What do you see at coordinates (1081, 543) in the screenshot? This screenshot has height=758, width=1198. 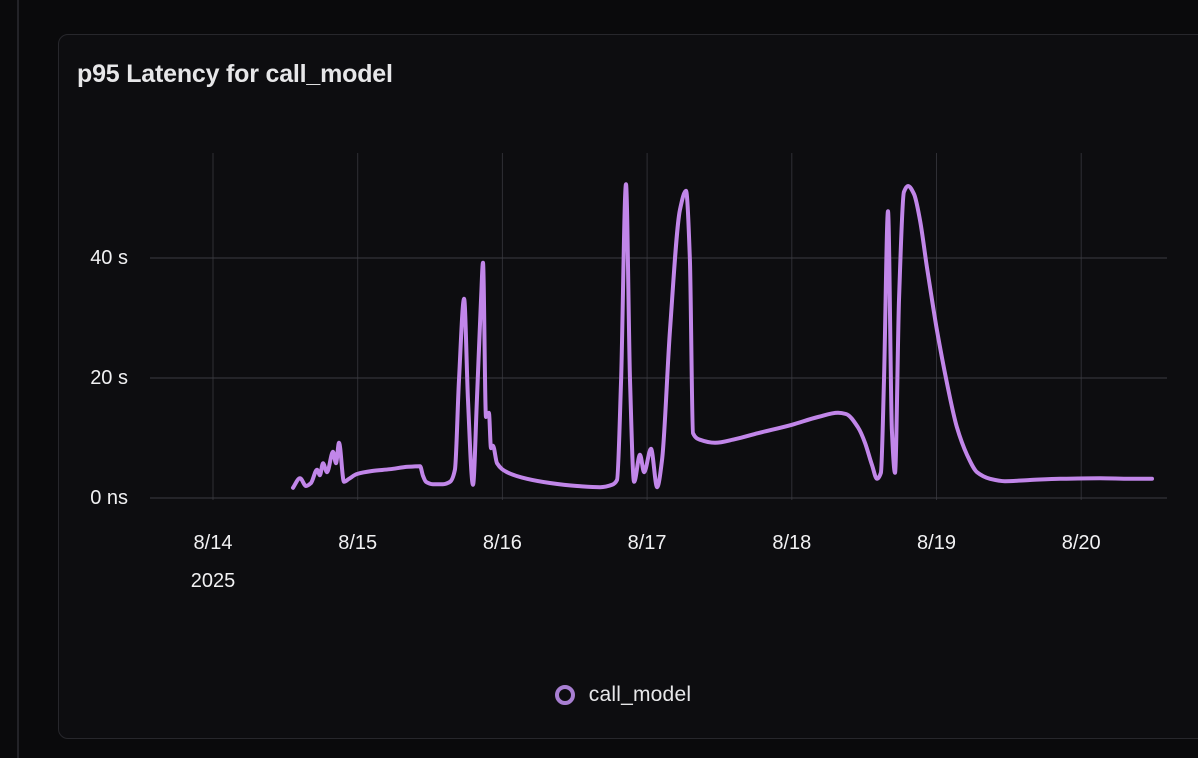 I see `x-axis-tick-label: 8/20` at bounding box center [1081, 543].